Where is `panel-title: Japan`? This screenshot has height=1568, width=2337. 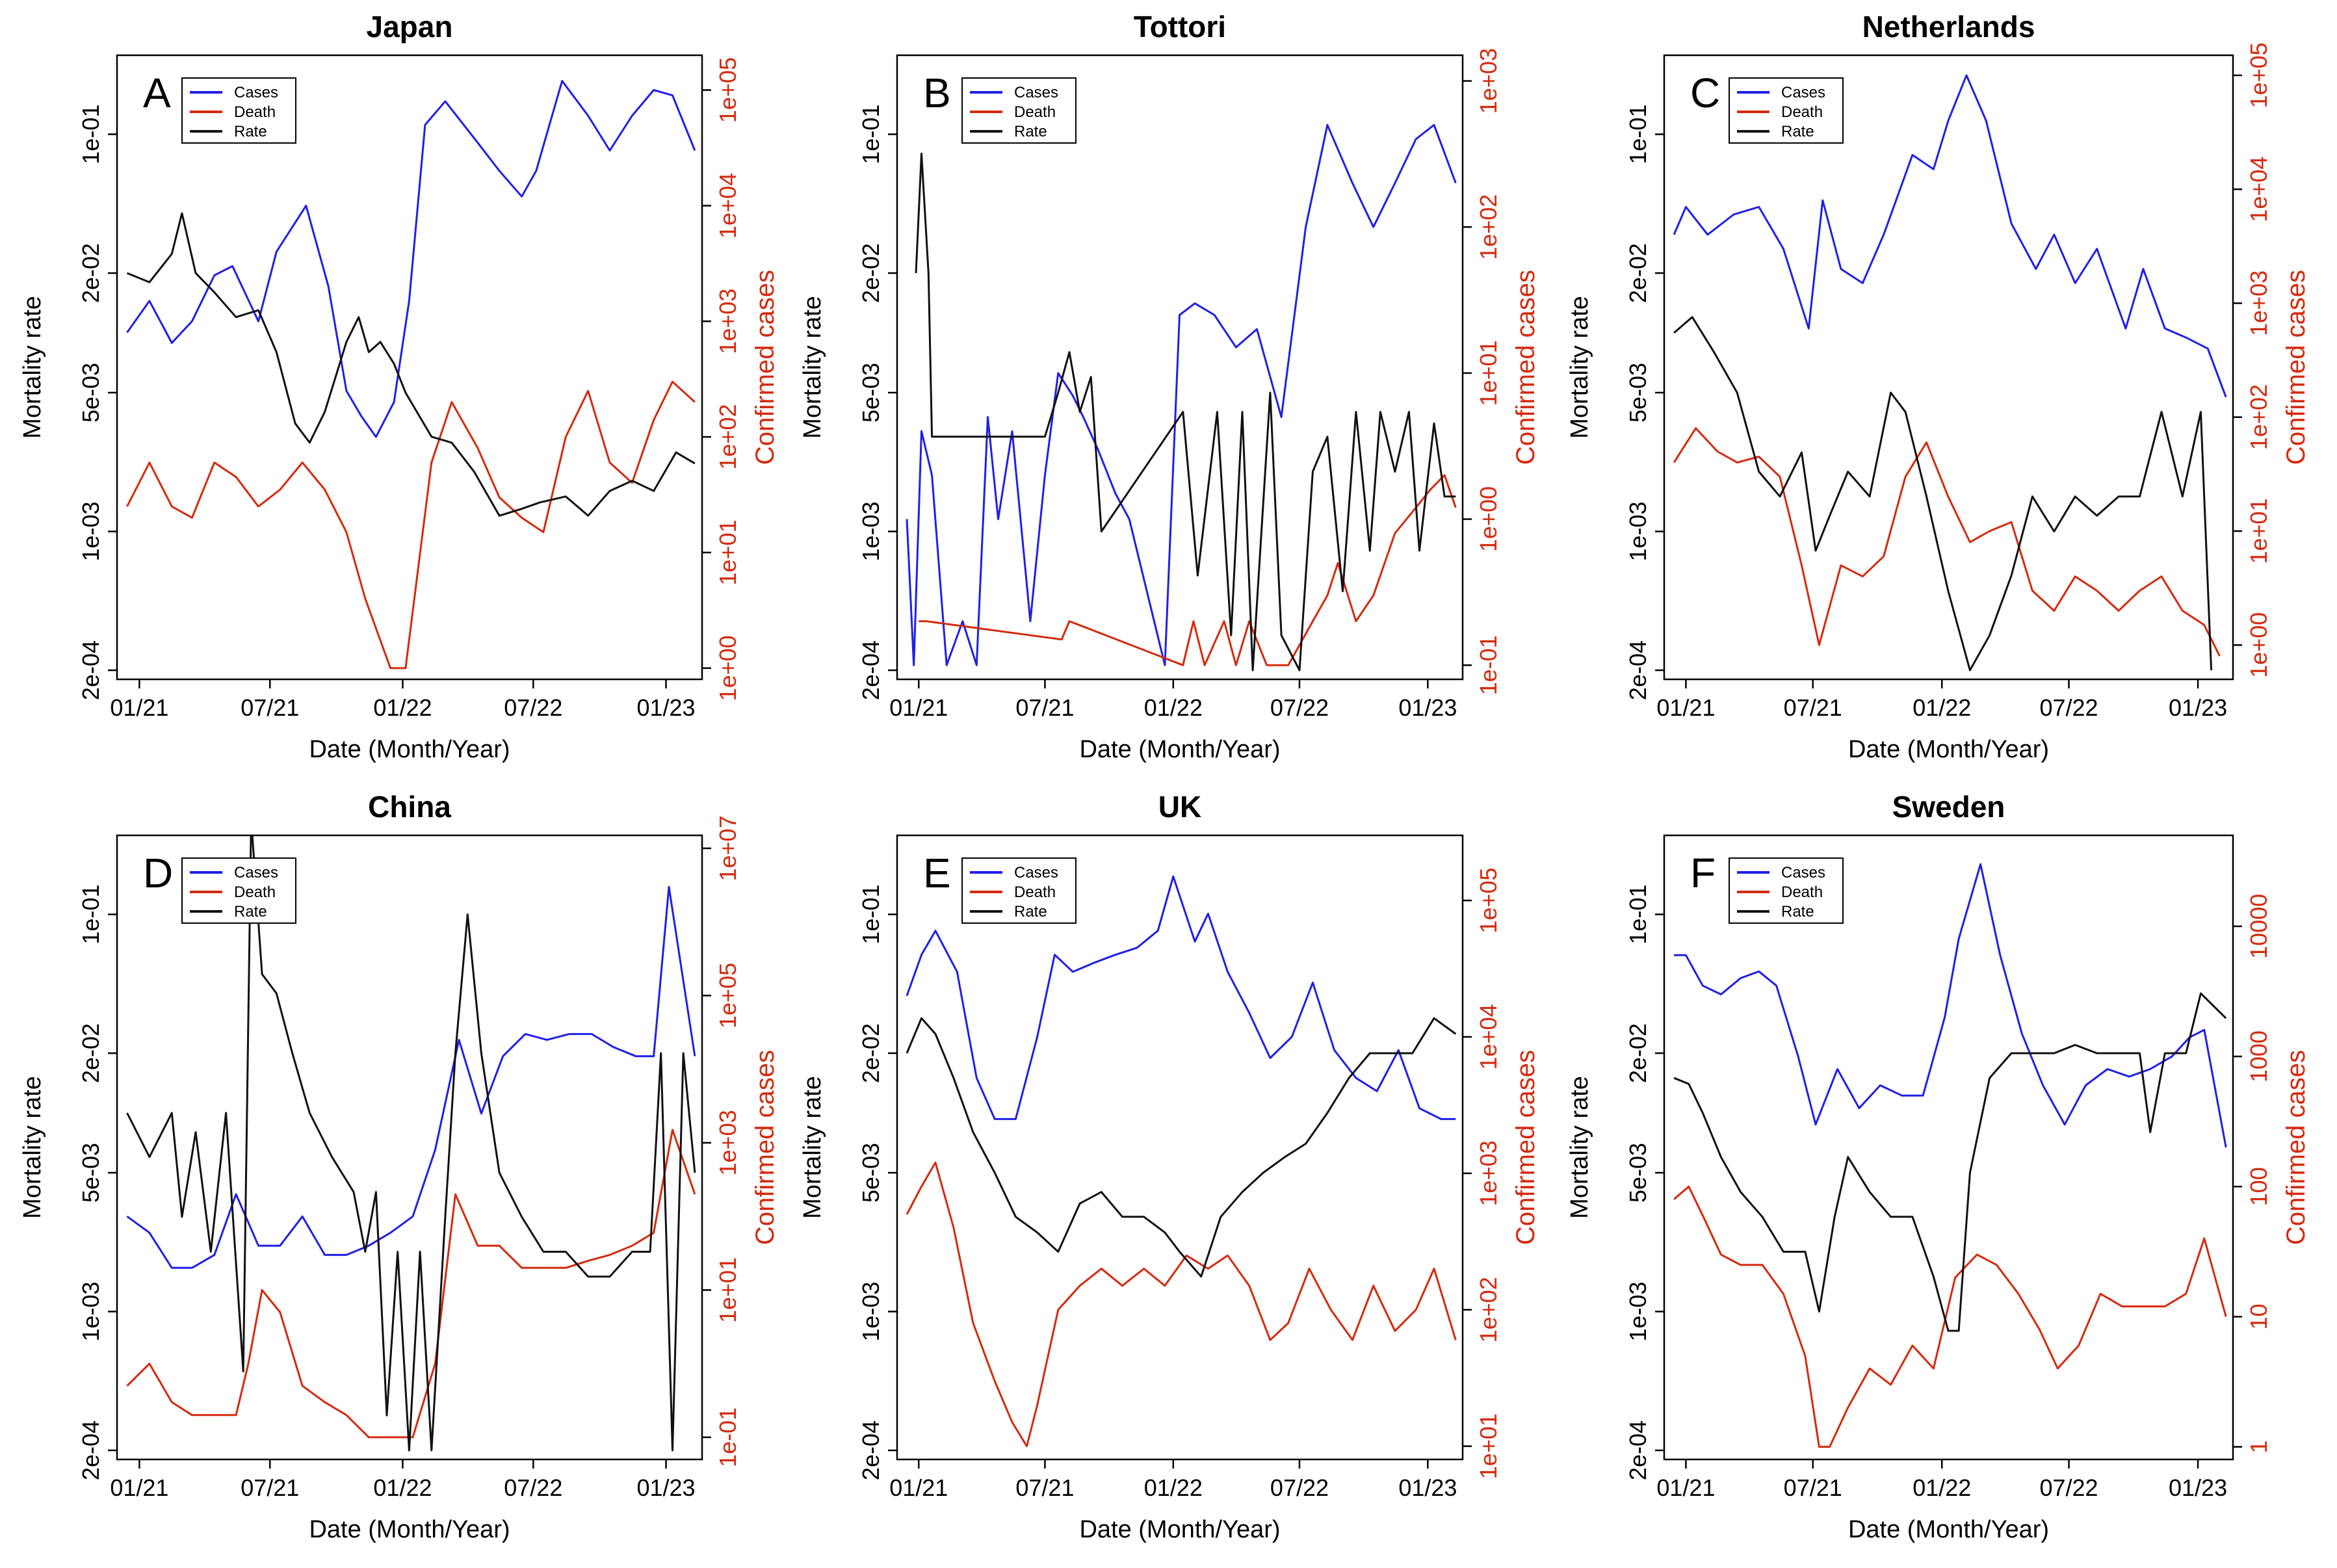 panel-title: Japan is located at coordinates (410, 27).